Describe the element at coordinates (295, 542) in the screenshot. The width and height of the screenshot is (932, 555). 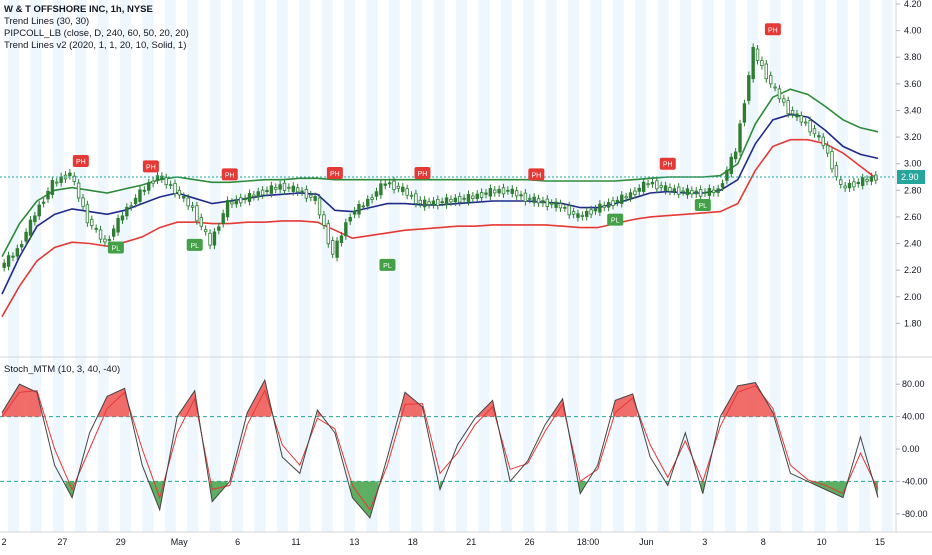
I see `time-tick-label: 11` at that location.